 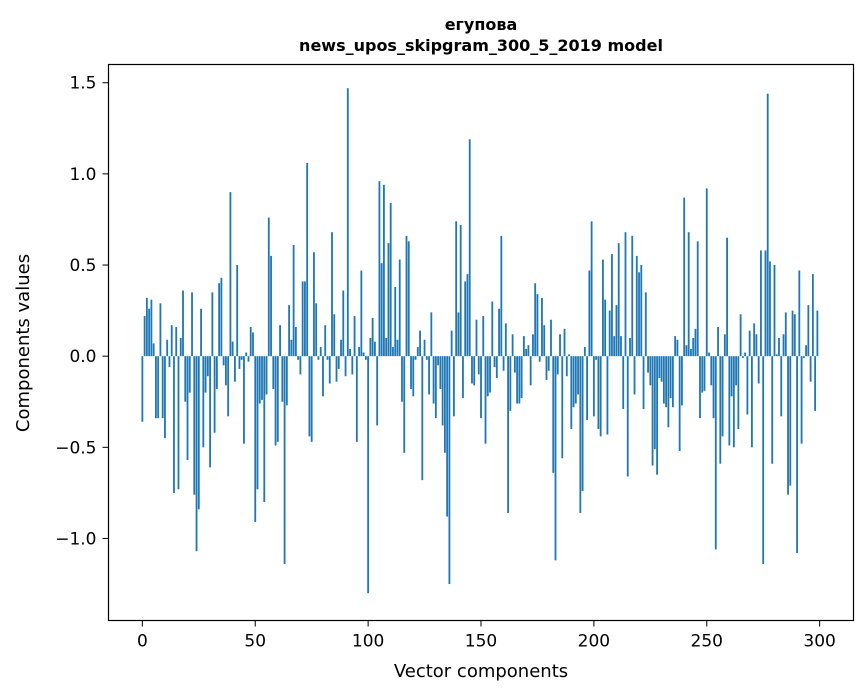 What do you see at coordinates (707, 642) in the screenshot?
I see `x-tick-label: 250` at bounding box center [707, 642].